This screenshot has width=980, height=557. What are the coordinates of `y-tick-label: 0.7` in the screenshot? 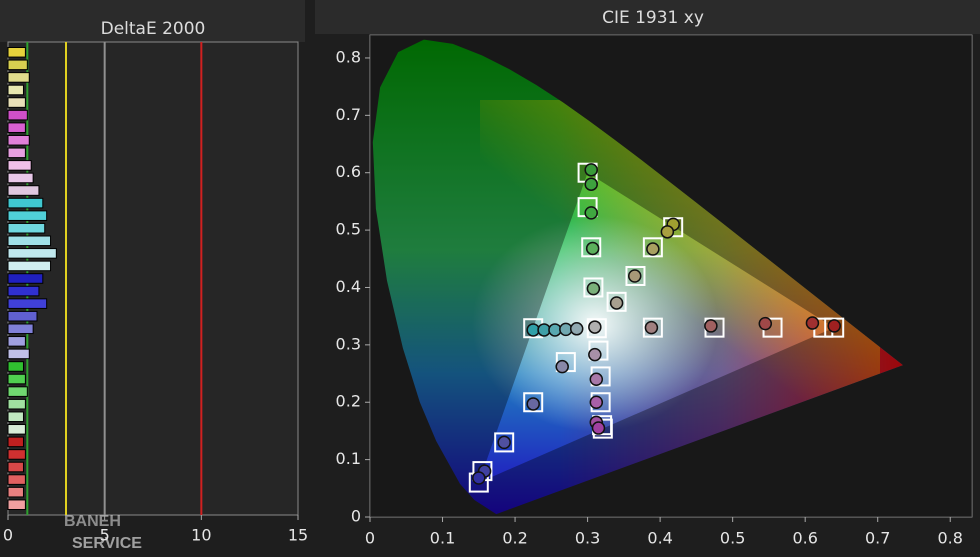 It's located at (348, 114).